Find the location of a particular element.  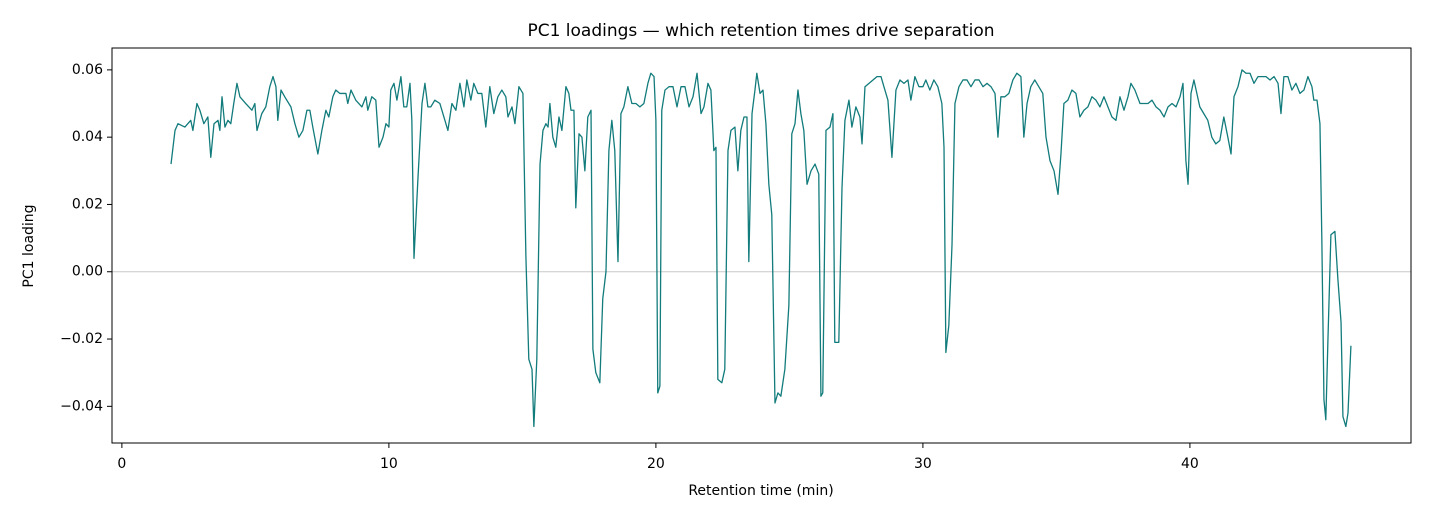

y-tick-label: 0.04 is located at coordinates (87, 137).